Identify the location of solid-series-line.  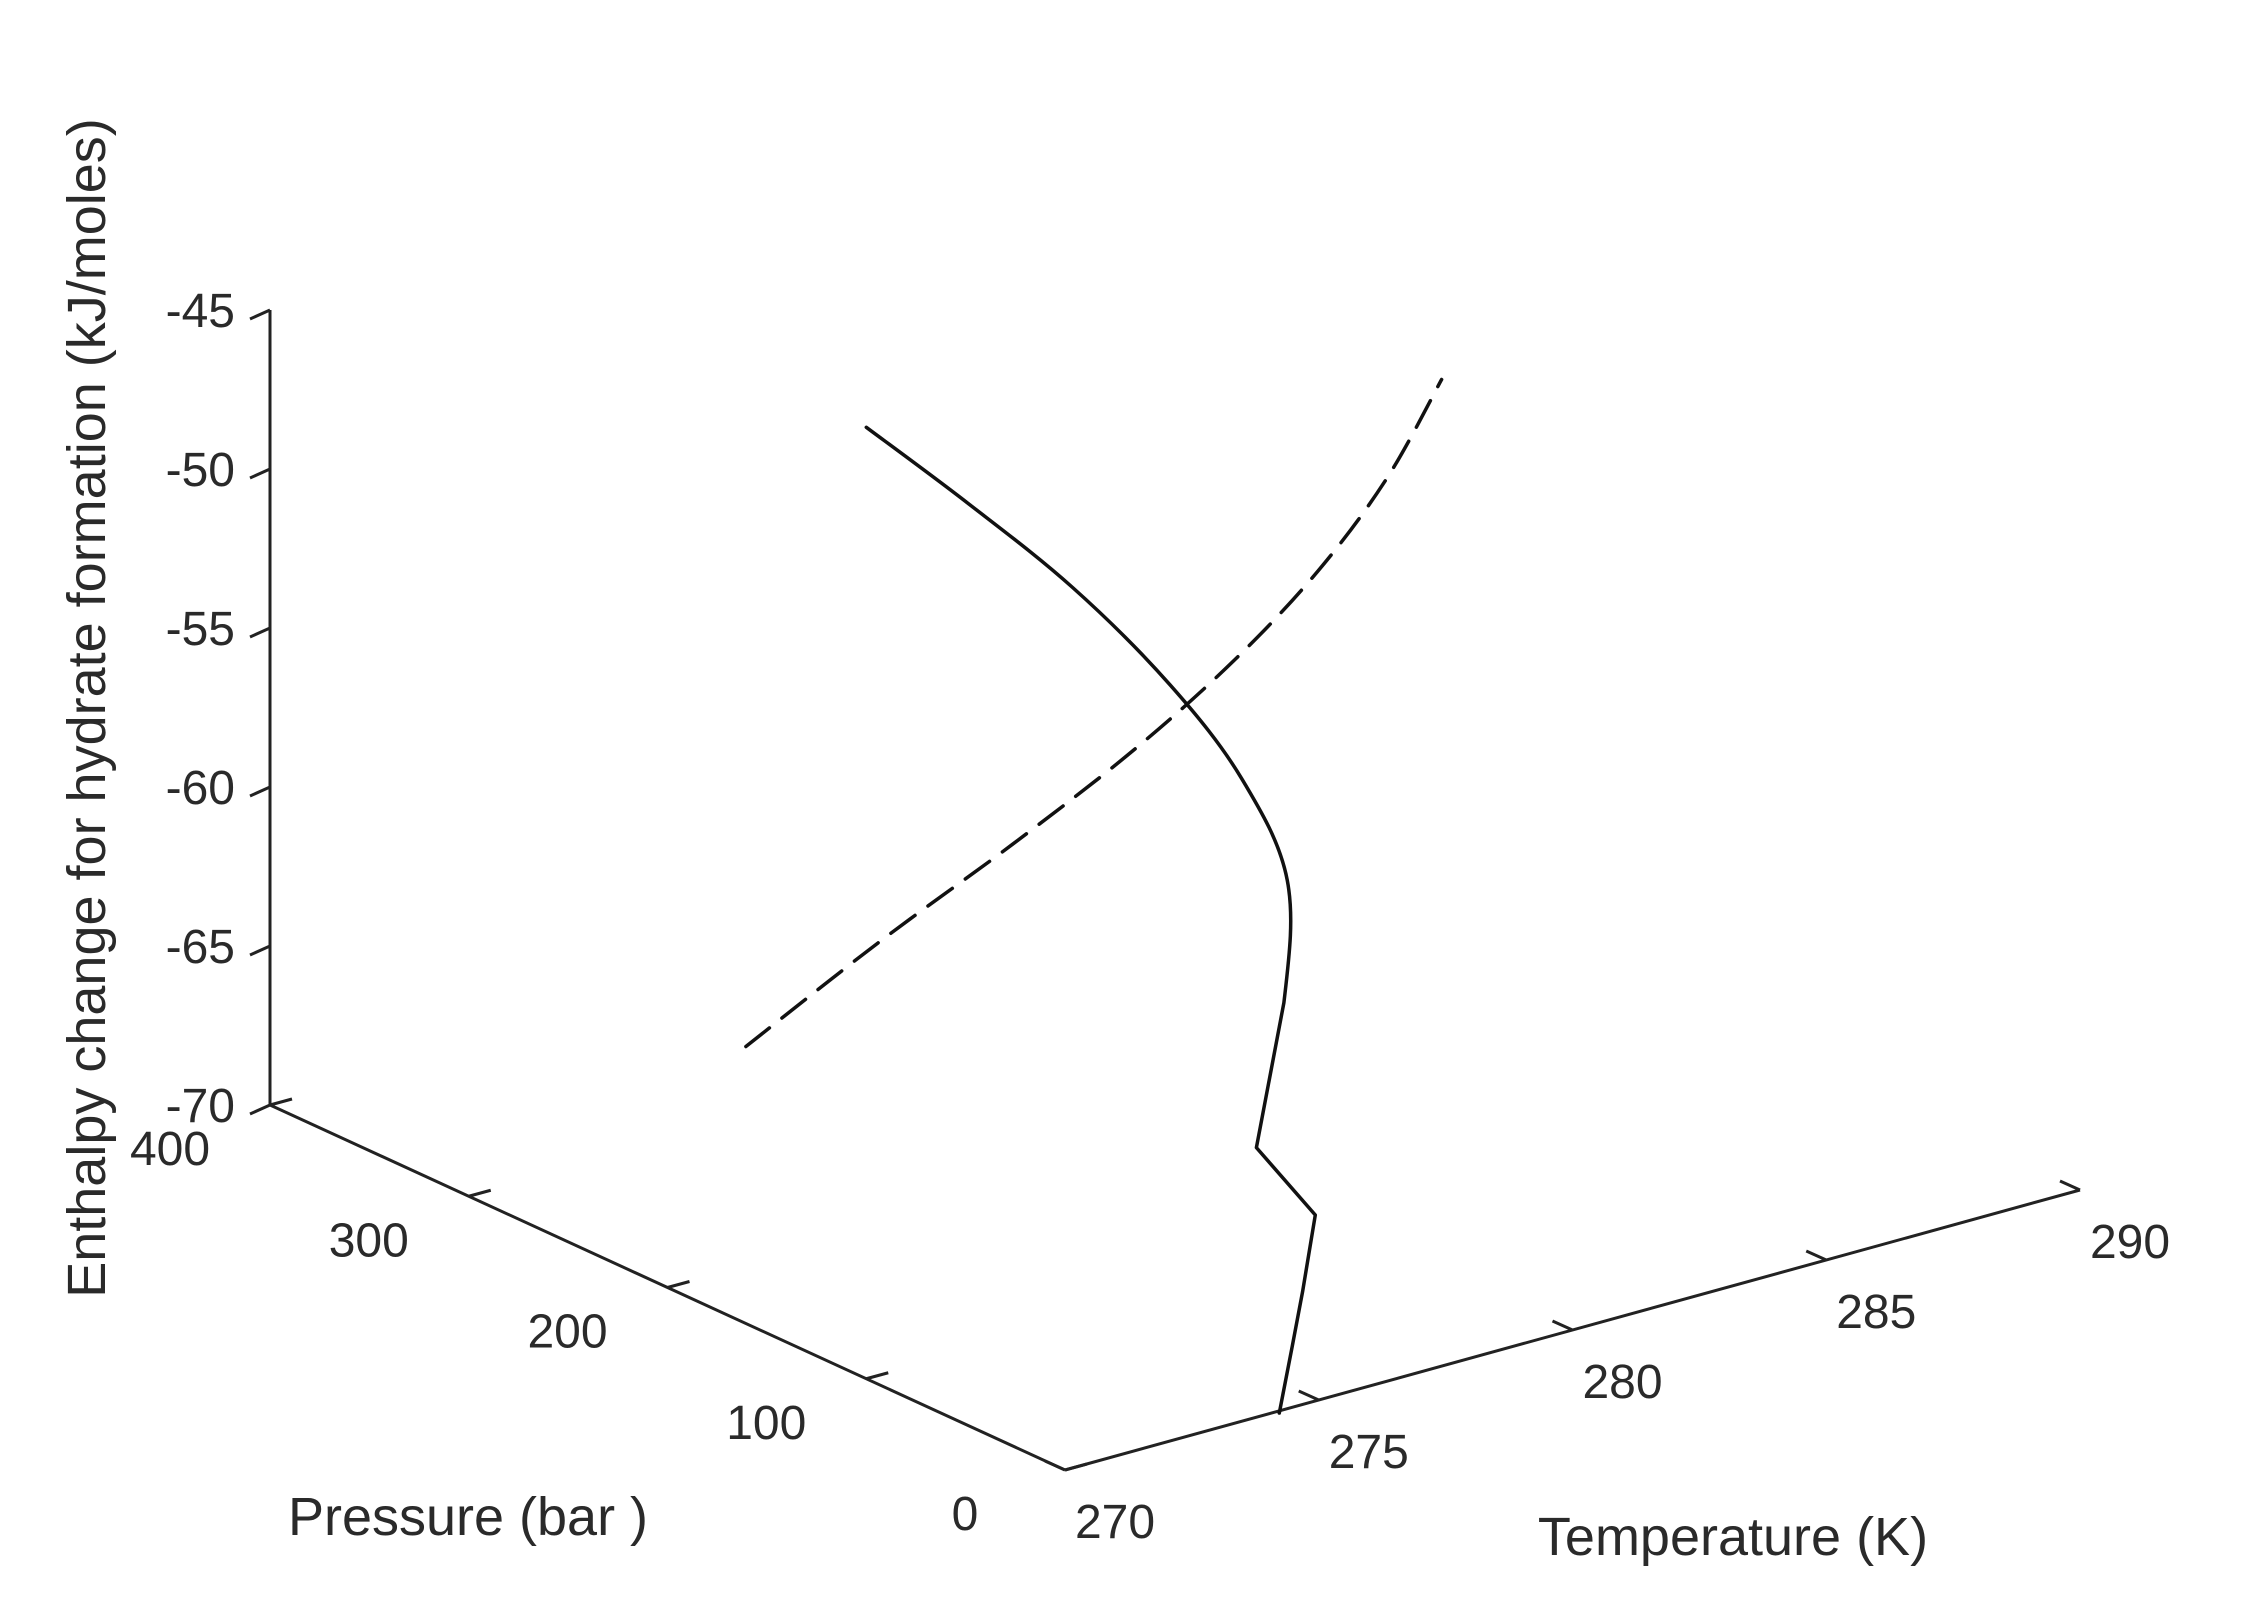
(1091, 920).